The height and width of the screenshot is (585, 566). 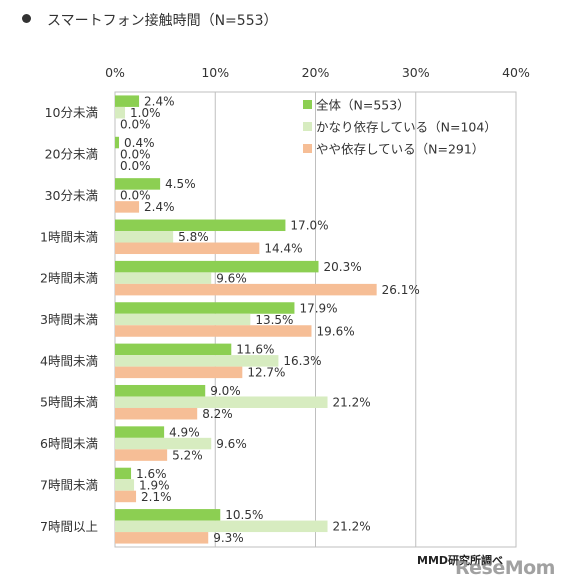 What do you see at coordinates (139, 143) in the screenshot?
I see `bar-value-label: 0.4%` at bounding box center [139, 143].